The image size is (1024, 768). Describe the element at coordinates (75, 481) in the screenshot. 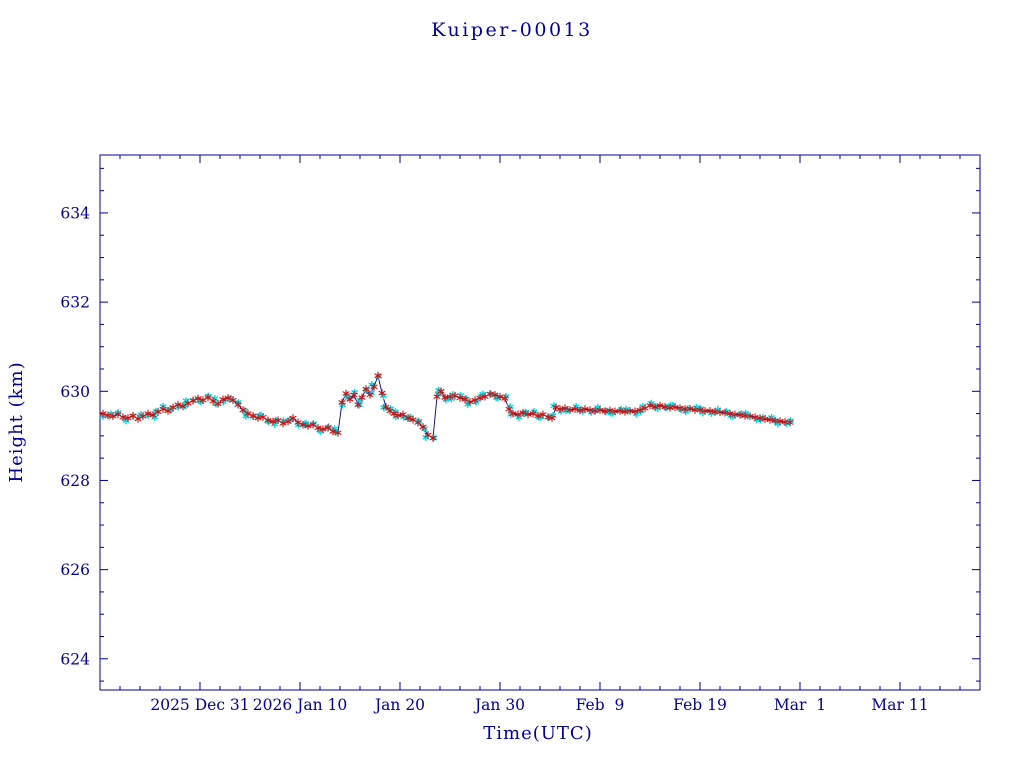

I see `y-tick-label: 628` at that location.